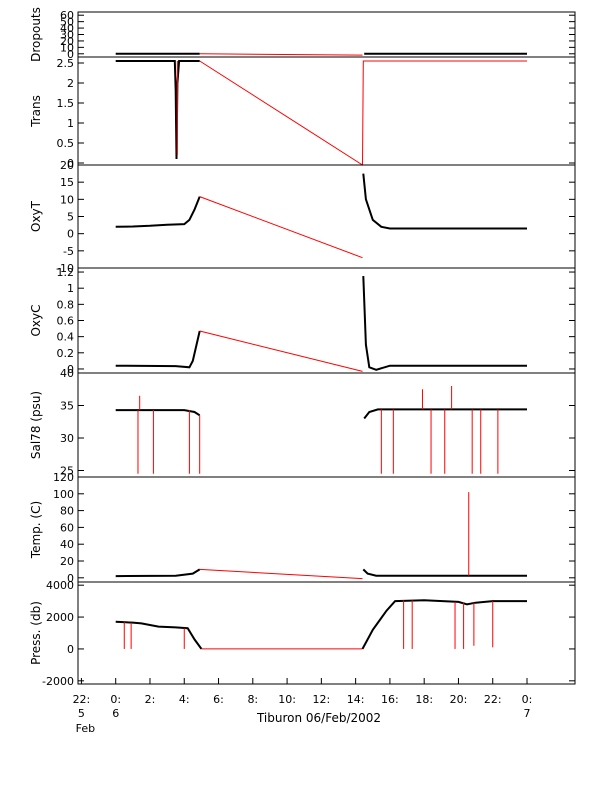 This screenshot has height=785, width=612. What do you see at coordinates (60, 585) in the screenshot?
I see `pressure-ytick-label: 4000` at bounding box center [60, 585].